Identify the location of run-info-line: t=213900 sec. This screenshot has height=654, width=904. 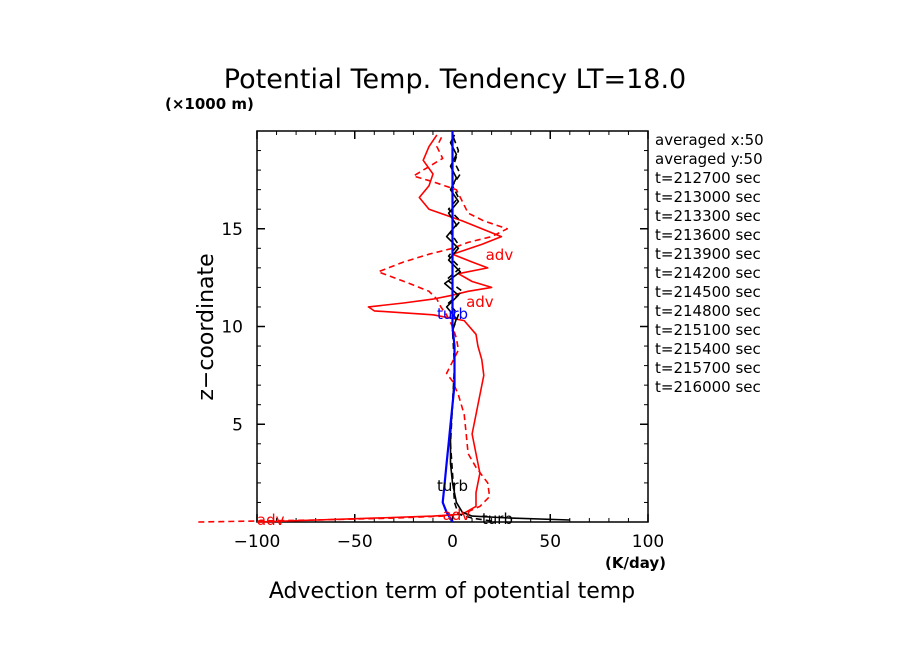
(708, 254).